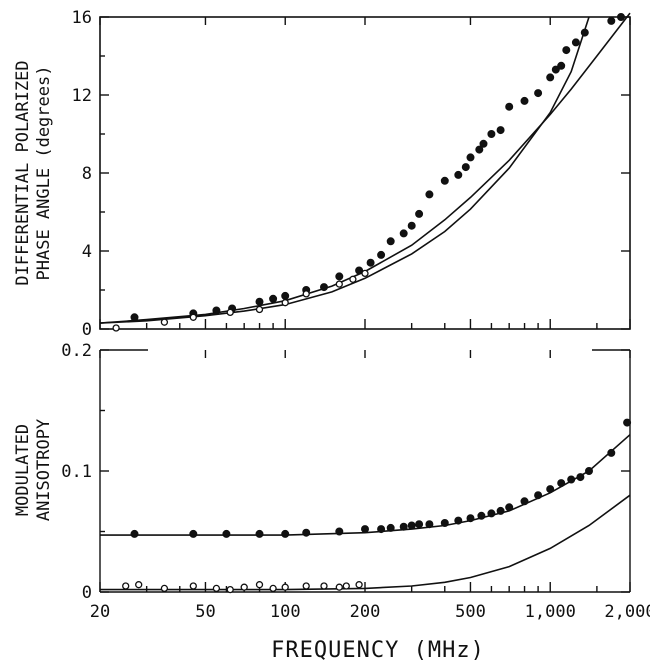  What do you see at coordinates (285, 612) in the screenshot?
I see `frequency-x-tick-label: 100` at bounding box center [285, 612].